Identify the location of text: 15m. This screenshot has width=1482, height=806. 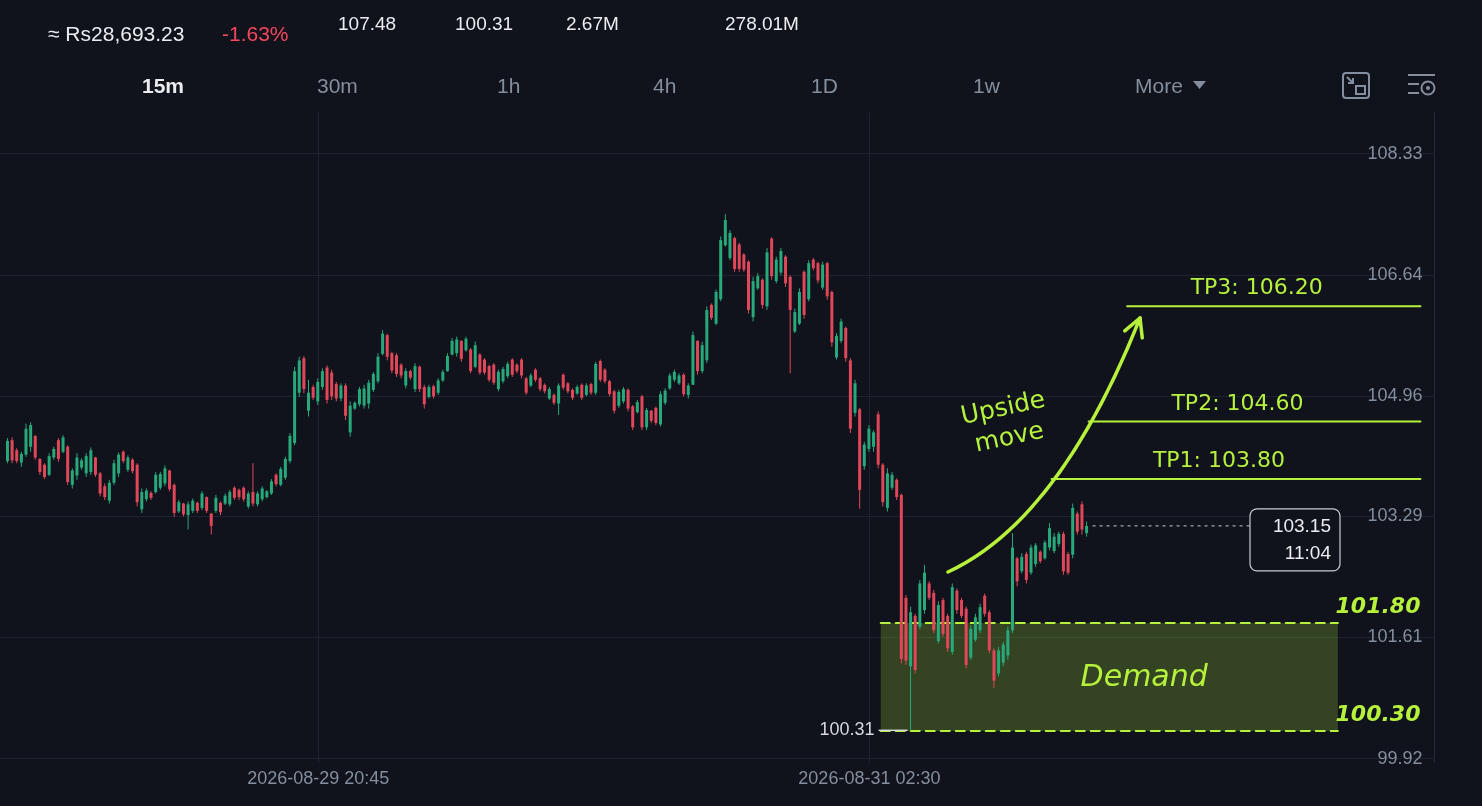
(163, 86).